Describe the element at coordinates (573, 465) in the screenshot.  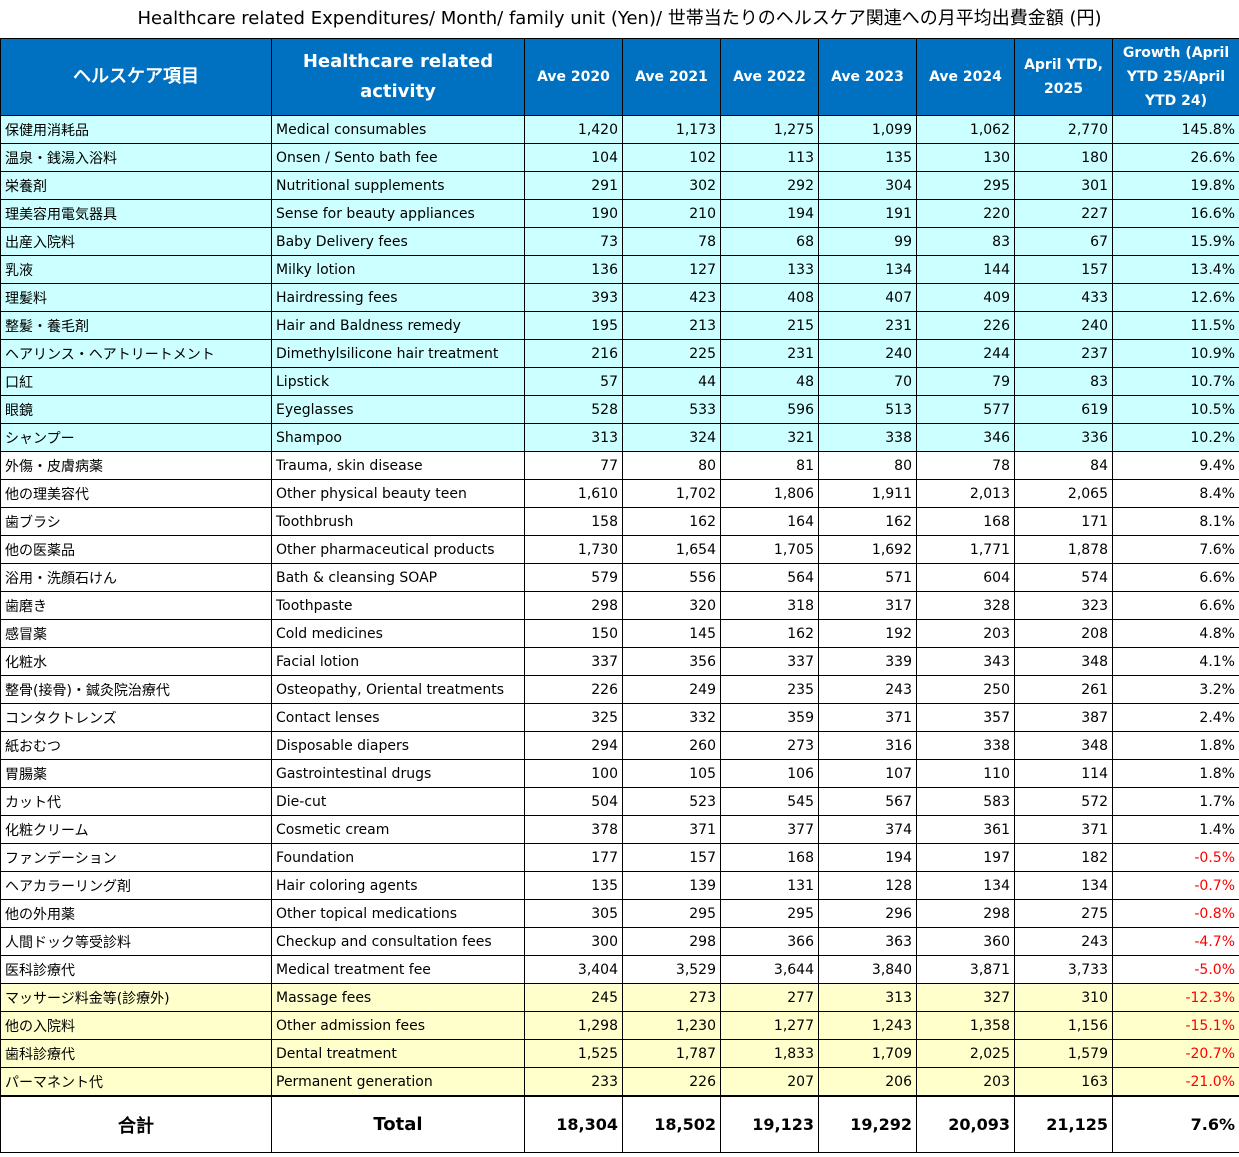
I see `value-ave-2020: 77` at that location.